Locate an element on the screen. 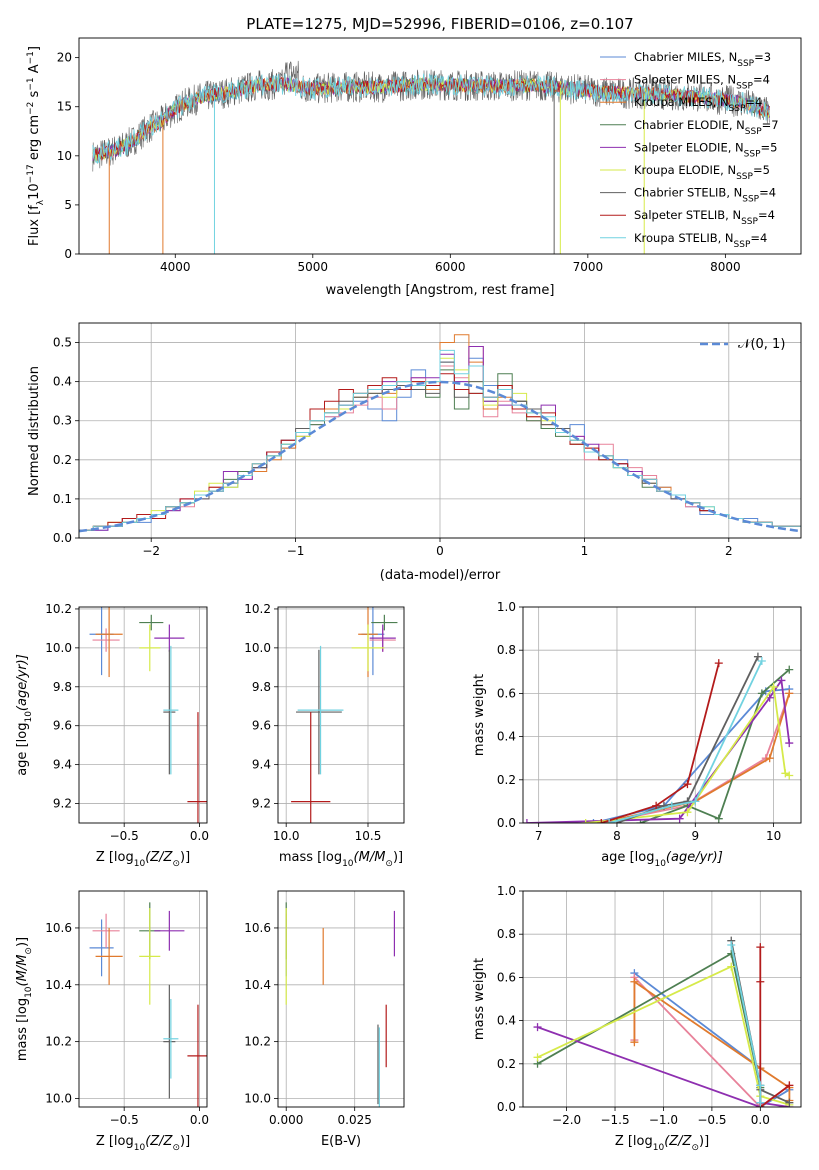 This screenshot has width=819, height=1170. y-axis-label-part: −17 is located at coordinates (31, 173).